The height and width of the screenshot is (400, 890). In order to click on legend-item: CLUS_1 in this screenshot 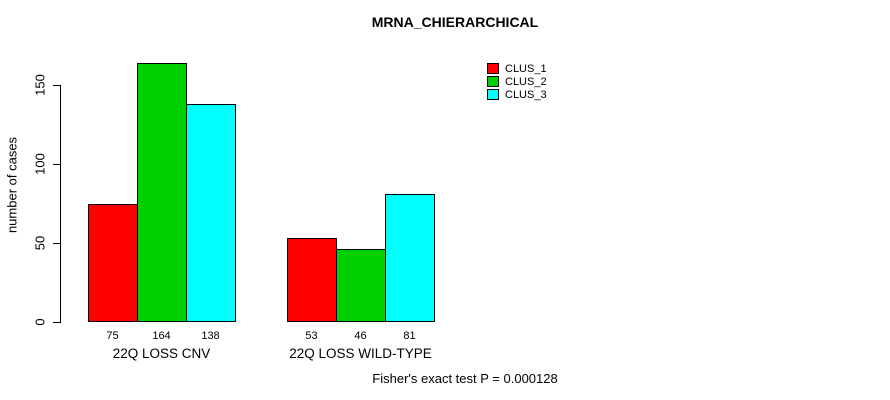, I will do `click(517, 68)`.